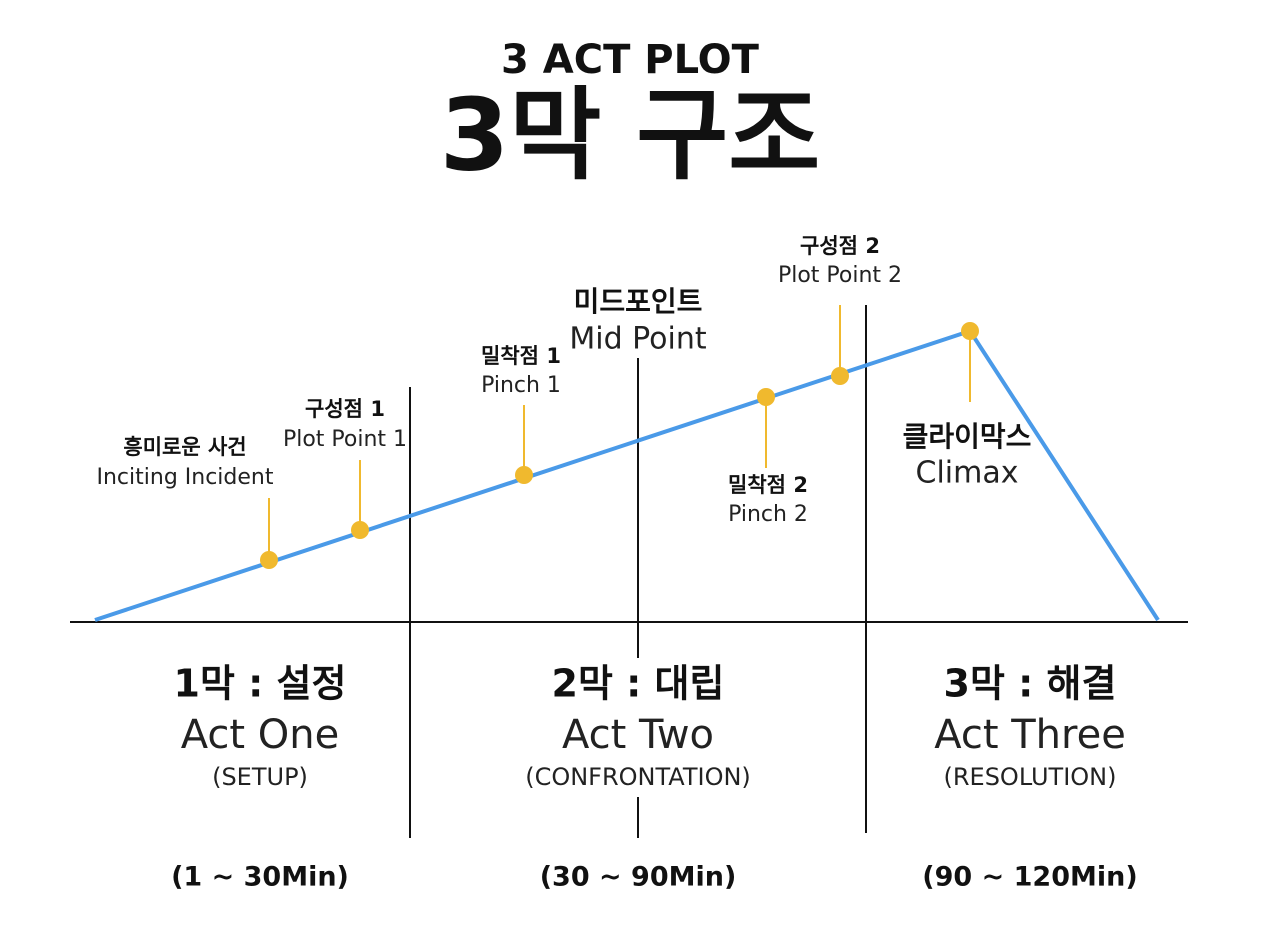 The height and width of the screenshot is (950, 1280). I want to click on act-name: Act One, so click(260, 735).